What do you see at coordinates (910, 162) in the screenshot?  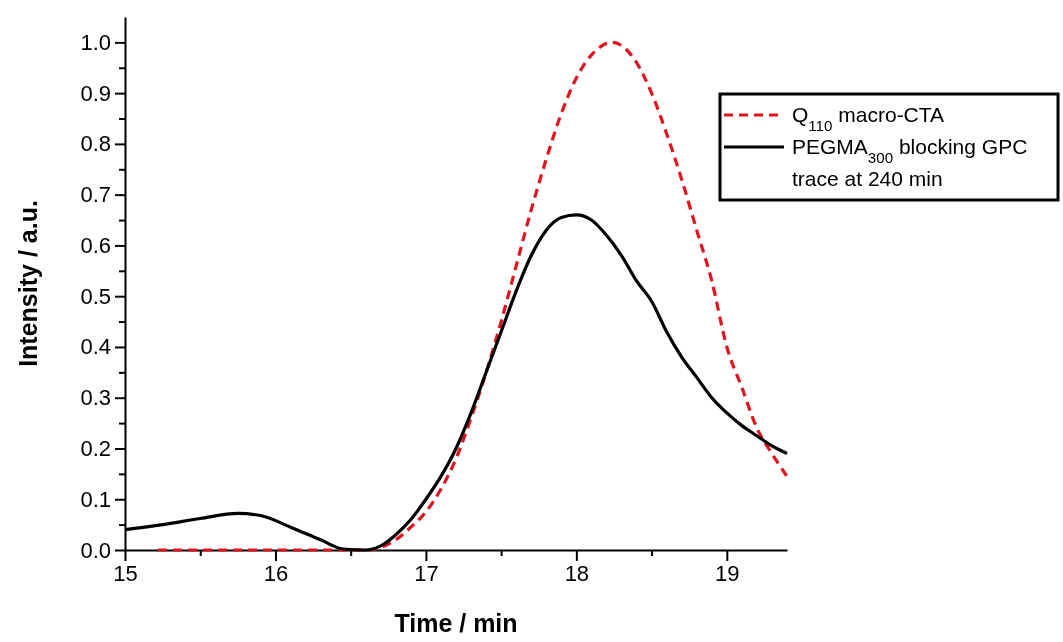 I see `text: PEGMA$_{300}$ blocking GPC trace at 240 min` at bounding box center [910, 162].